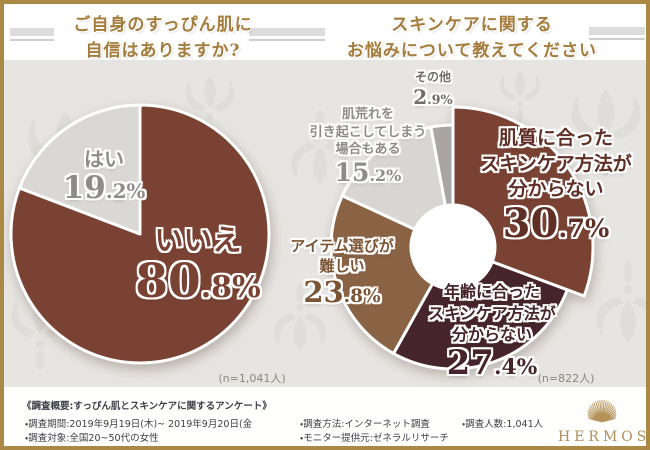 Image resolution: width=650 pixels, height=450 pixels. What do you see at coordinates (555, 138) in the screenshot?
I see `label-line: 肌質に合った` at bounding box center [555, 138].